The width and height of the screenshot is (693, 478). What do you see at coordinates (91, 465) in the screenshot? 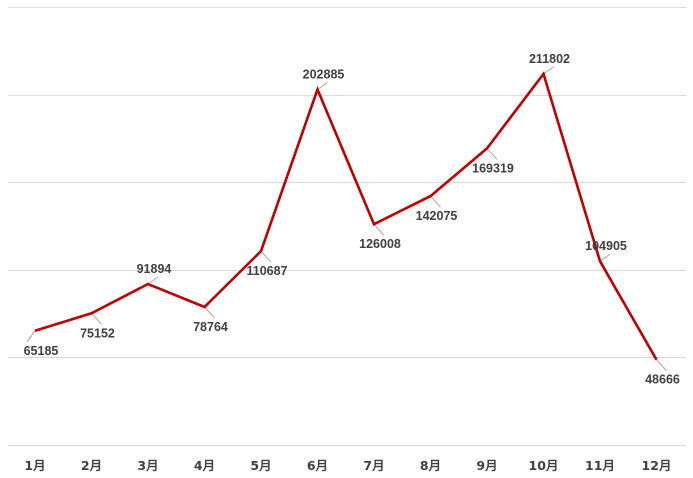
I see `x-tick-label-2: 2月` at bounding box center [91, 465].